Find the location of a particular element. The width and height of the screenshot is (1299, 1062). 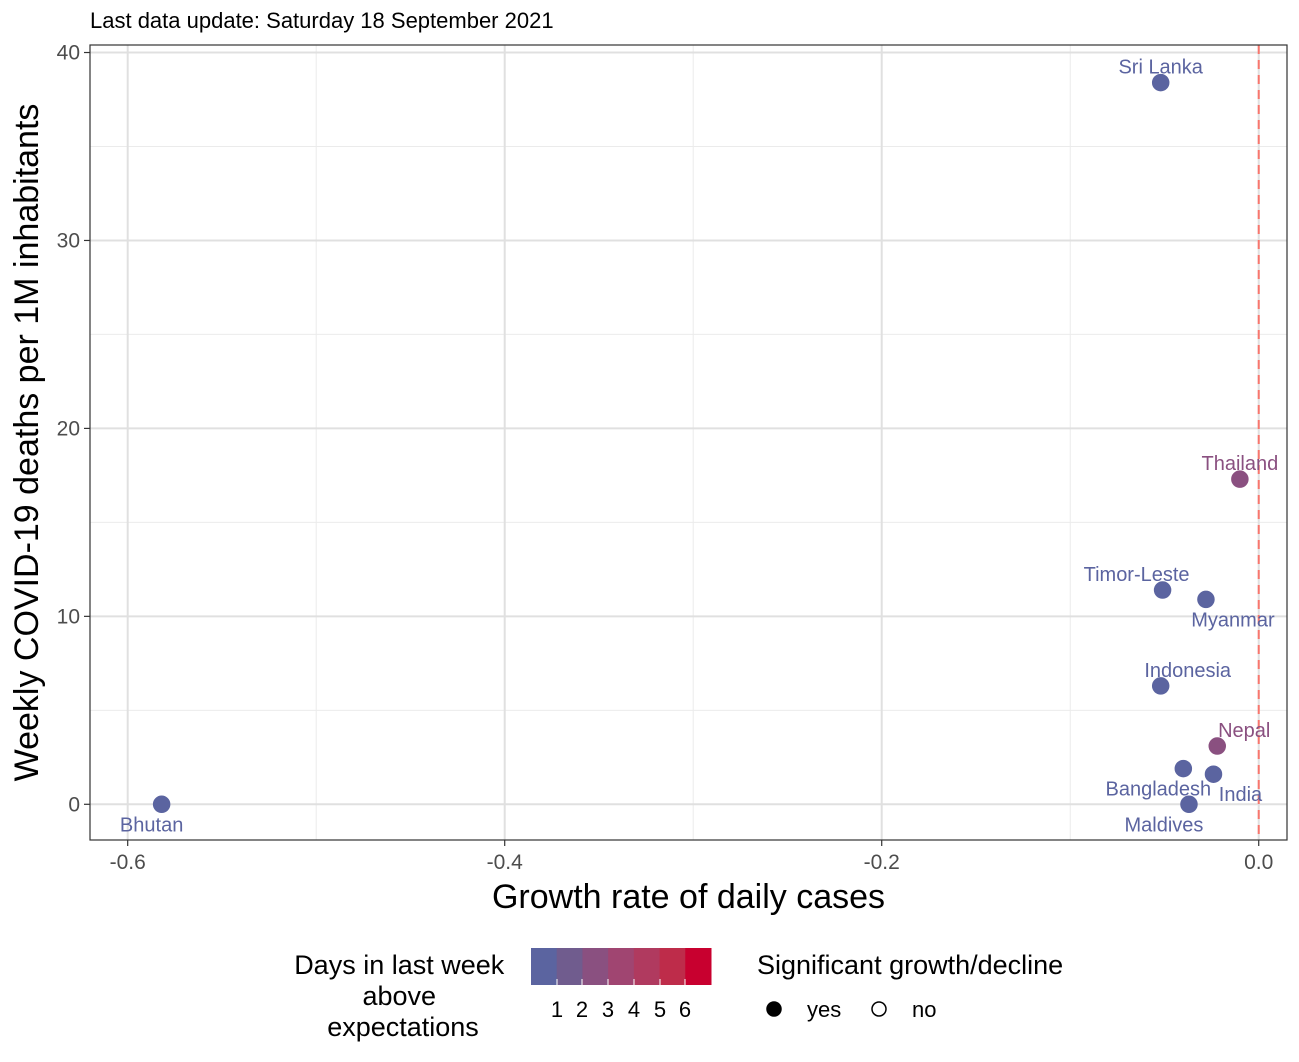

color-legend-title-line: above is located at coordinates (399, 996).